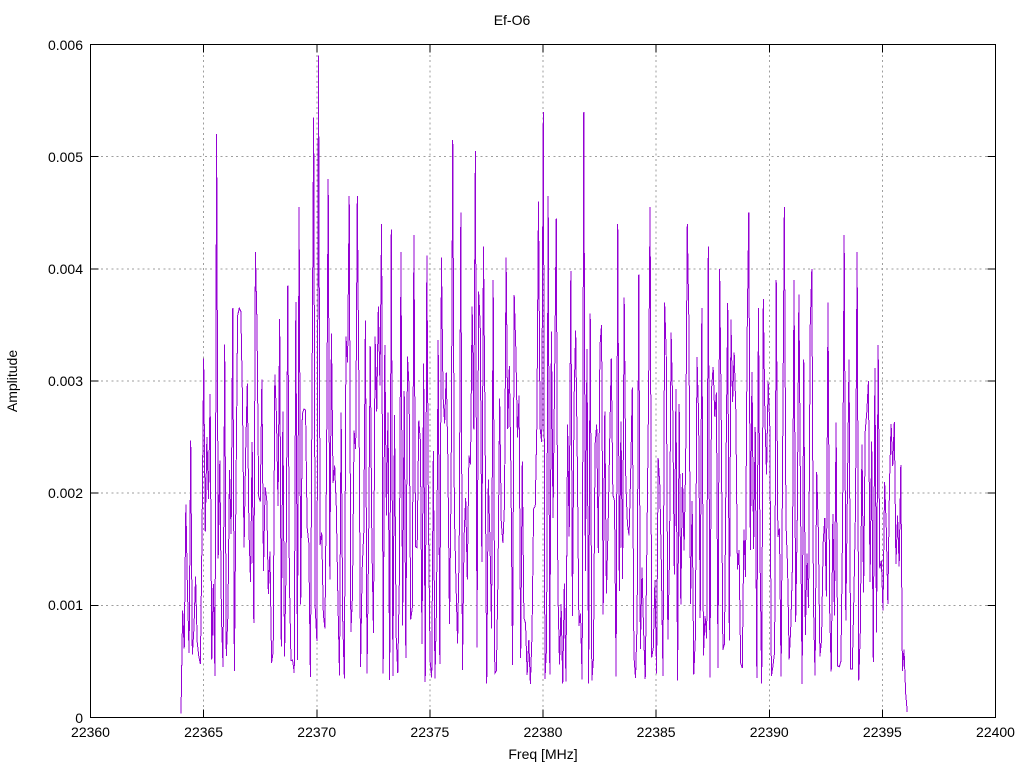  I want to click on y-tick-label: 0.003, so click(65, 381).